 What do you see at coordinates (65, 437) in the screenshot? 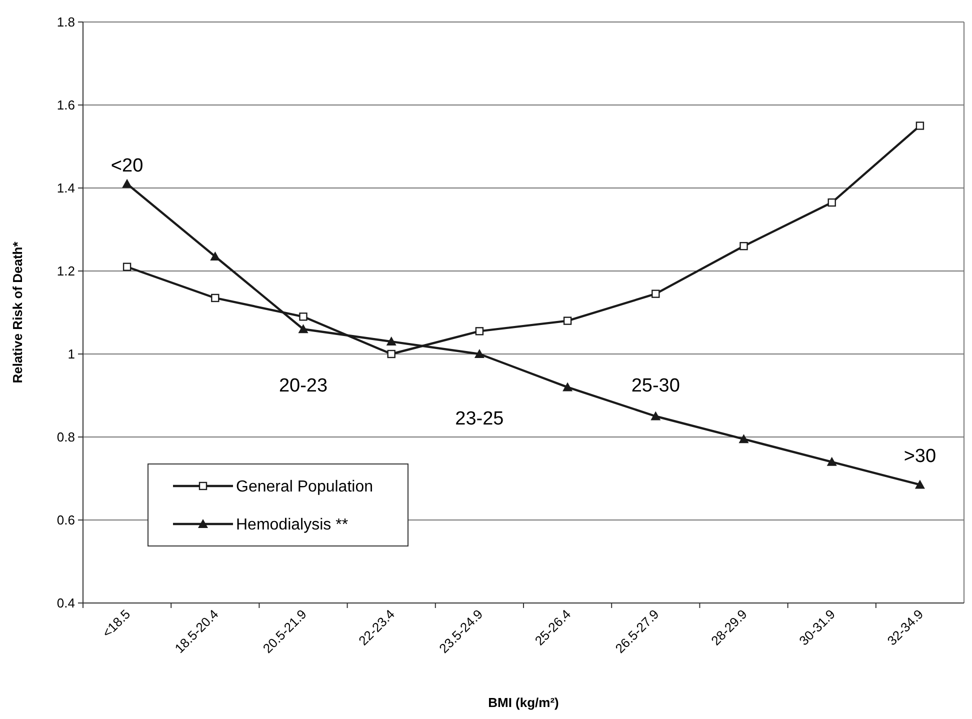
I see `y-tick-label: 0.8` at bounding box center [65, 437].